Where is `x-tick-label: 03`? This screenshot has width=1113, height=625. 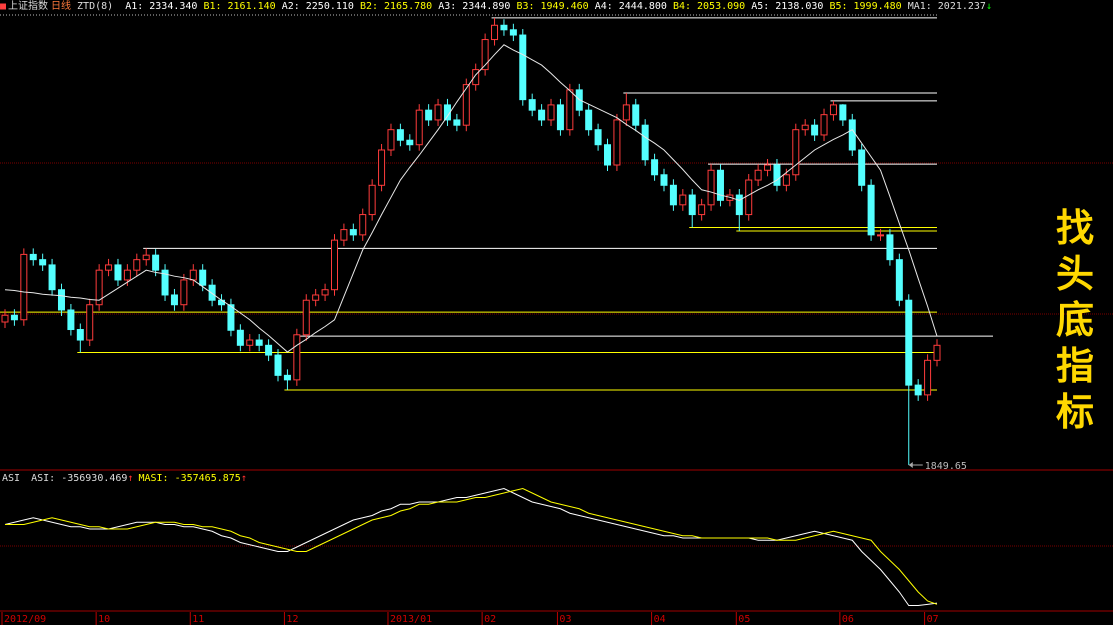 x-tick-label: 03 is located at coordinates (565, 619).